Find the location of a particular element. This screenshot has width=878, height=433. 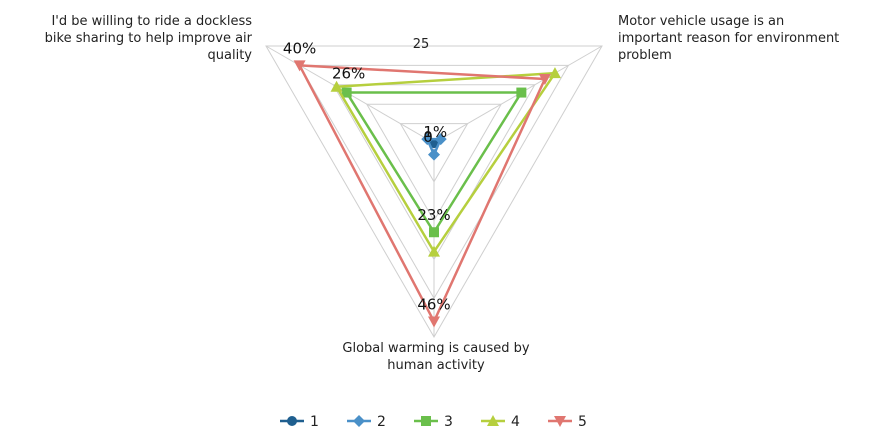

axis-label-0-line-0: I'd be willing to ride a dockless is located at coordinates (151, 21).